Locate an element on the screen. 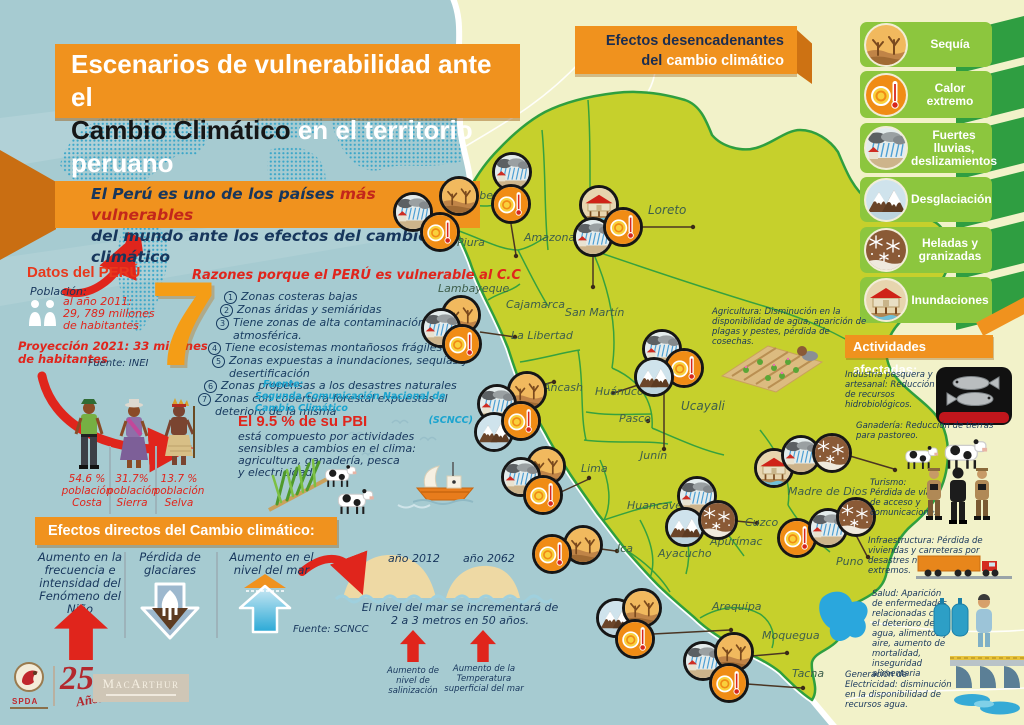 The width and height of the screenshot is (1024, 725). legend-item-inundaciones: Inundaciones is located at coordinates (940, 300).